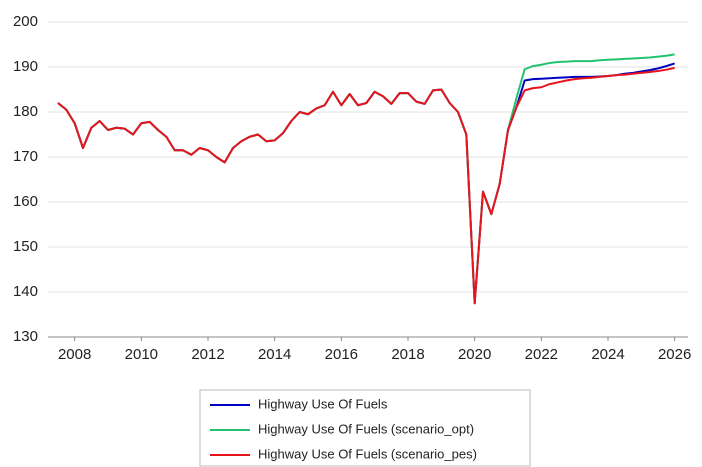  Describe the element at coordinates (141, 354) in the screenshot. I see `x-tick-label: 2010` at that location.